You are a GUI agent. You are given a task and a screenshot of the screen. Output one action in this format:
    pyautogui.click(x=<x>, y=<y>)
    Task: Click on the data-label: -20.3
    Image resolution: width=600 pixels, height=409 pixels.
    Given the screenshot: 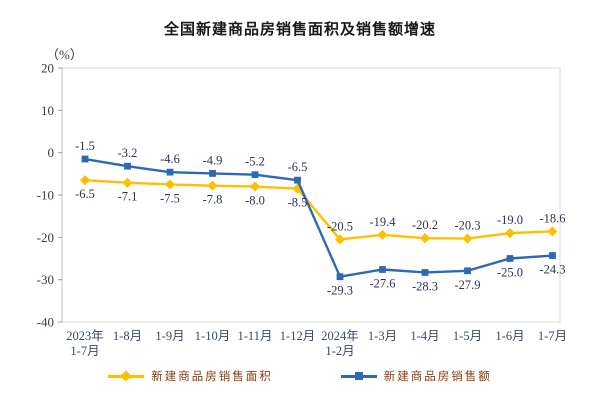 What is the action you would take?
    pyautogui.click(x=467, y=226)
    